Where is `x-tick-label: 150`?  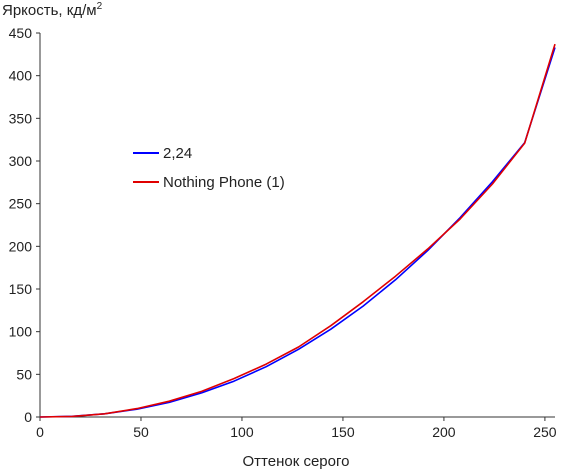
x-tick-label: 150 is located at coordinates (343, 432).